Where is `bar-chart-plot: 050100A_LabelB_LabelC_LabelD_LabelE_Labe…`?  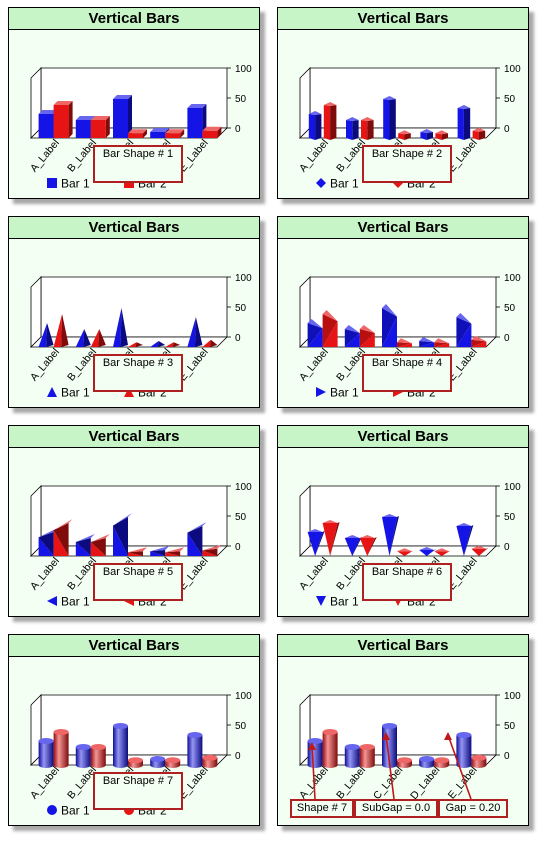
bar-chart-plot: 050100A_LabelB_LabelC_LabelD_LabelE_Labe… is located at coordinates (409, 545).